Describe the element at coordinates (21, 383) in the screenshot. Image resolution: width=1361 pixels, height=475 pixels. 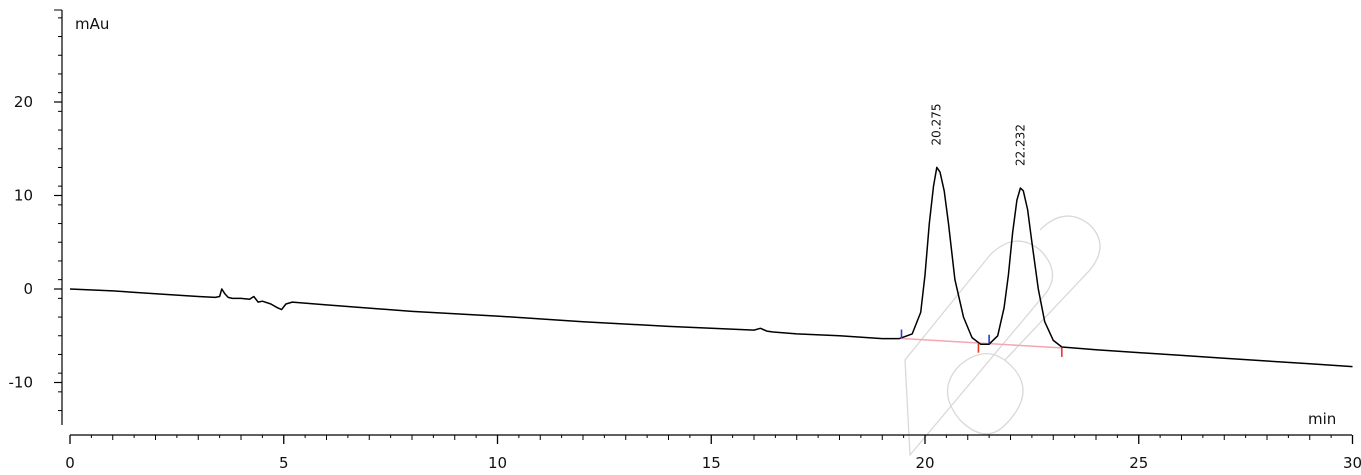
I see `y-tick-label: -10` at that location.